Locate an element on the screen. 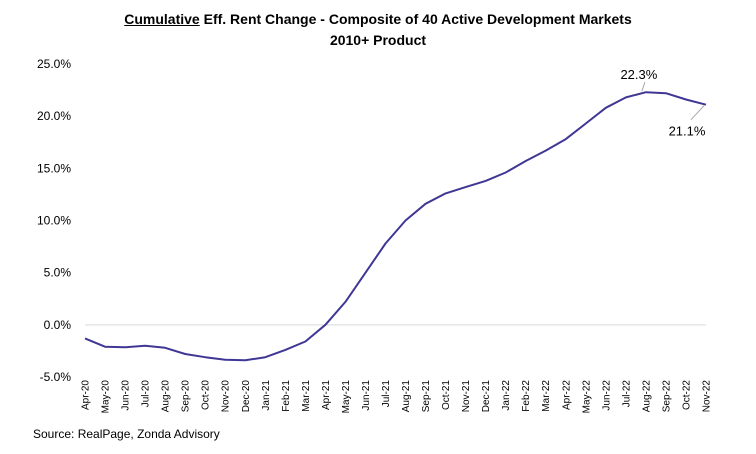 This screenshot has width=756, height=454. x-tick-label: Aug-21 is located at coordinates (406, 396).